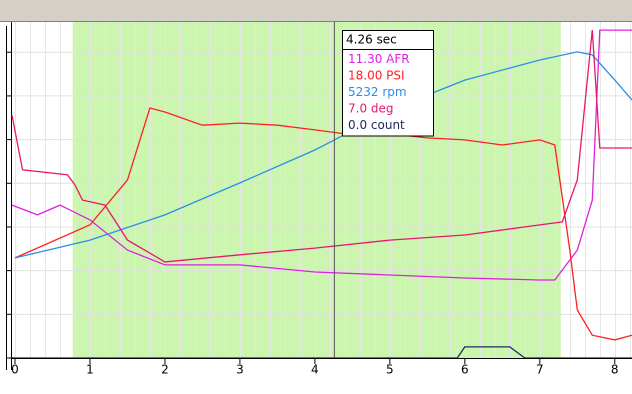 This screenshot has height=394, width=632. I want to click on tooltip-line: 18.00 PSI, so click(376, 75).